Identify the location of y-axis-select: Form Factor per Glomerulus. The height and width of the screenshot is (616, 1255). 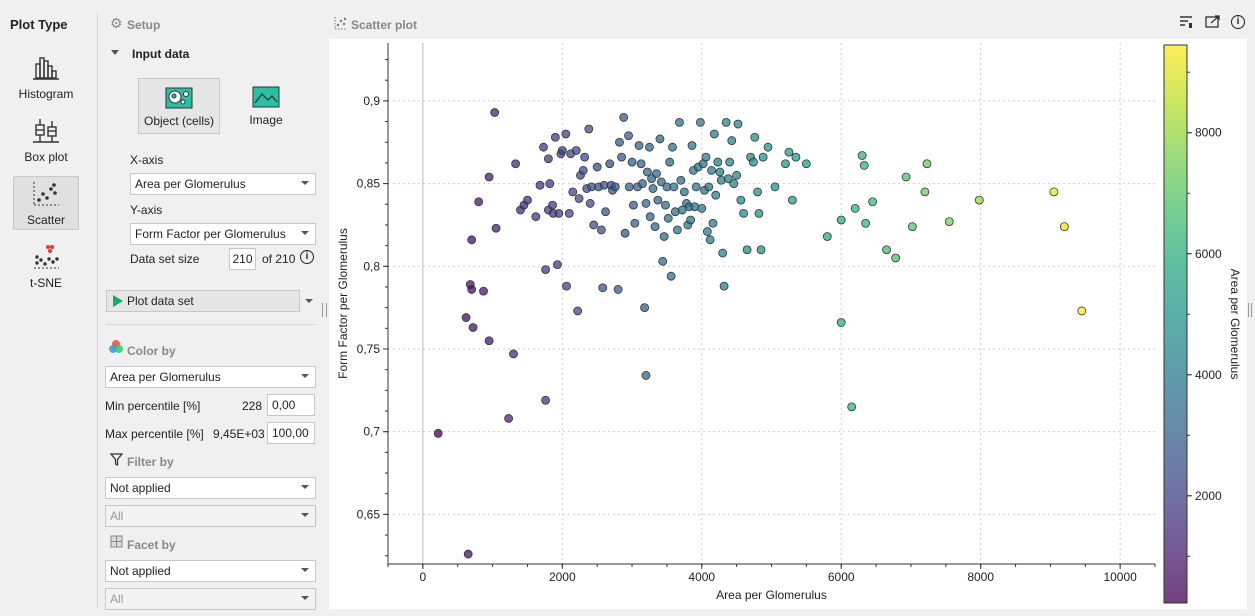
(223, 234).